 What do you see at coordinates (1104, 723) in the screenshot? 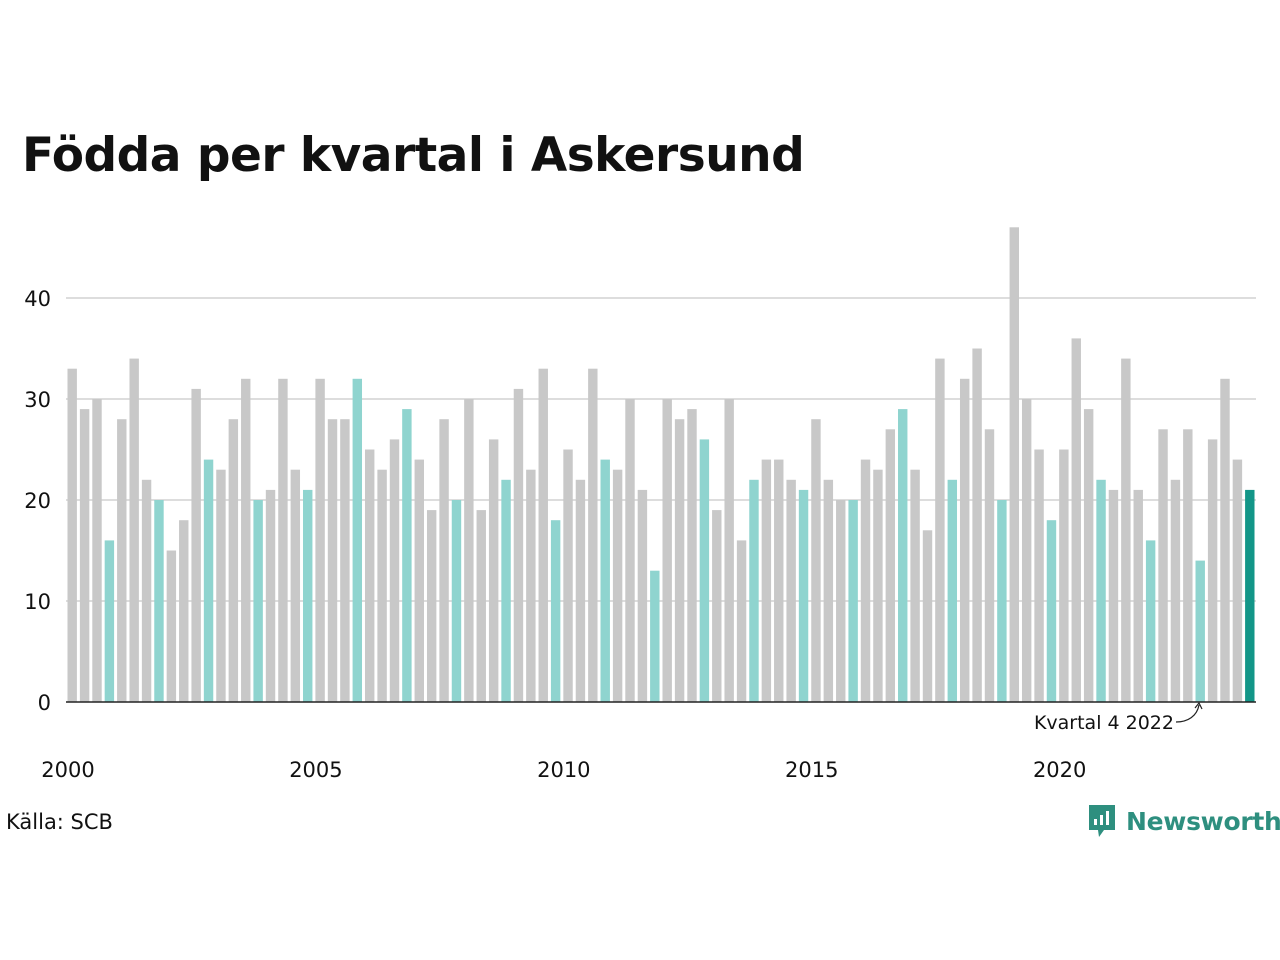
I see `annotation-label: Kvartal 4 2022` at bounding box center [1104, 723].